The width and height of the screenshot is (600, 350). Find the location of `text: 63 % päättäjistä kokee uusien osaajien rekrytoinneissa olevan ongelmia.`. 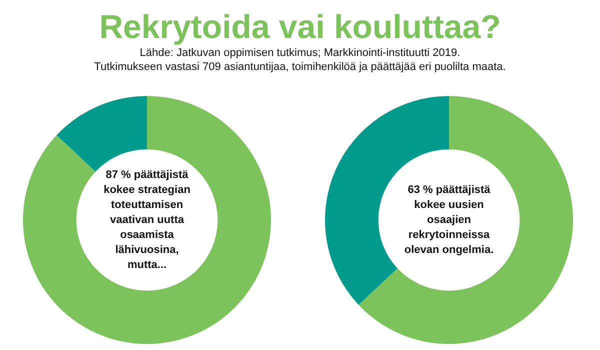

text: 63 % päättäjistä kokee uusien osaajien rekrytoinneissa olevan ongelmia. is located at coordinates (449, 220).